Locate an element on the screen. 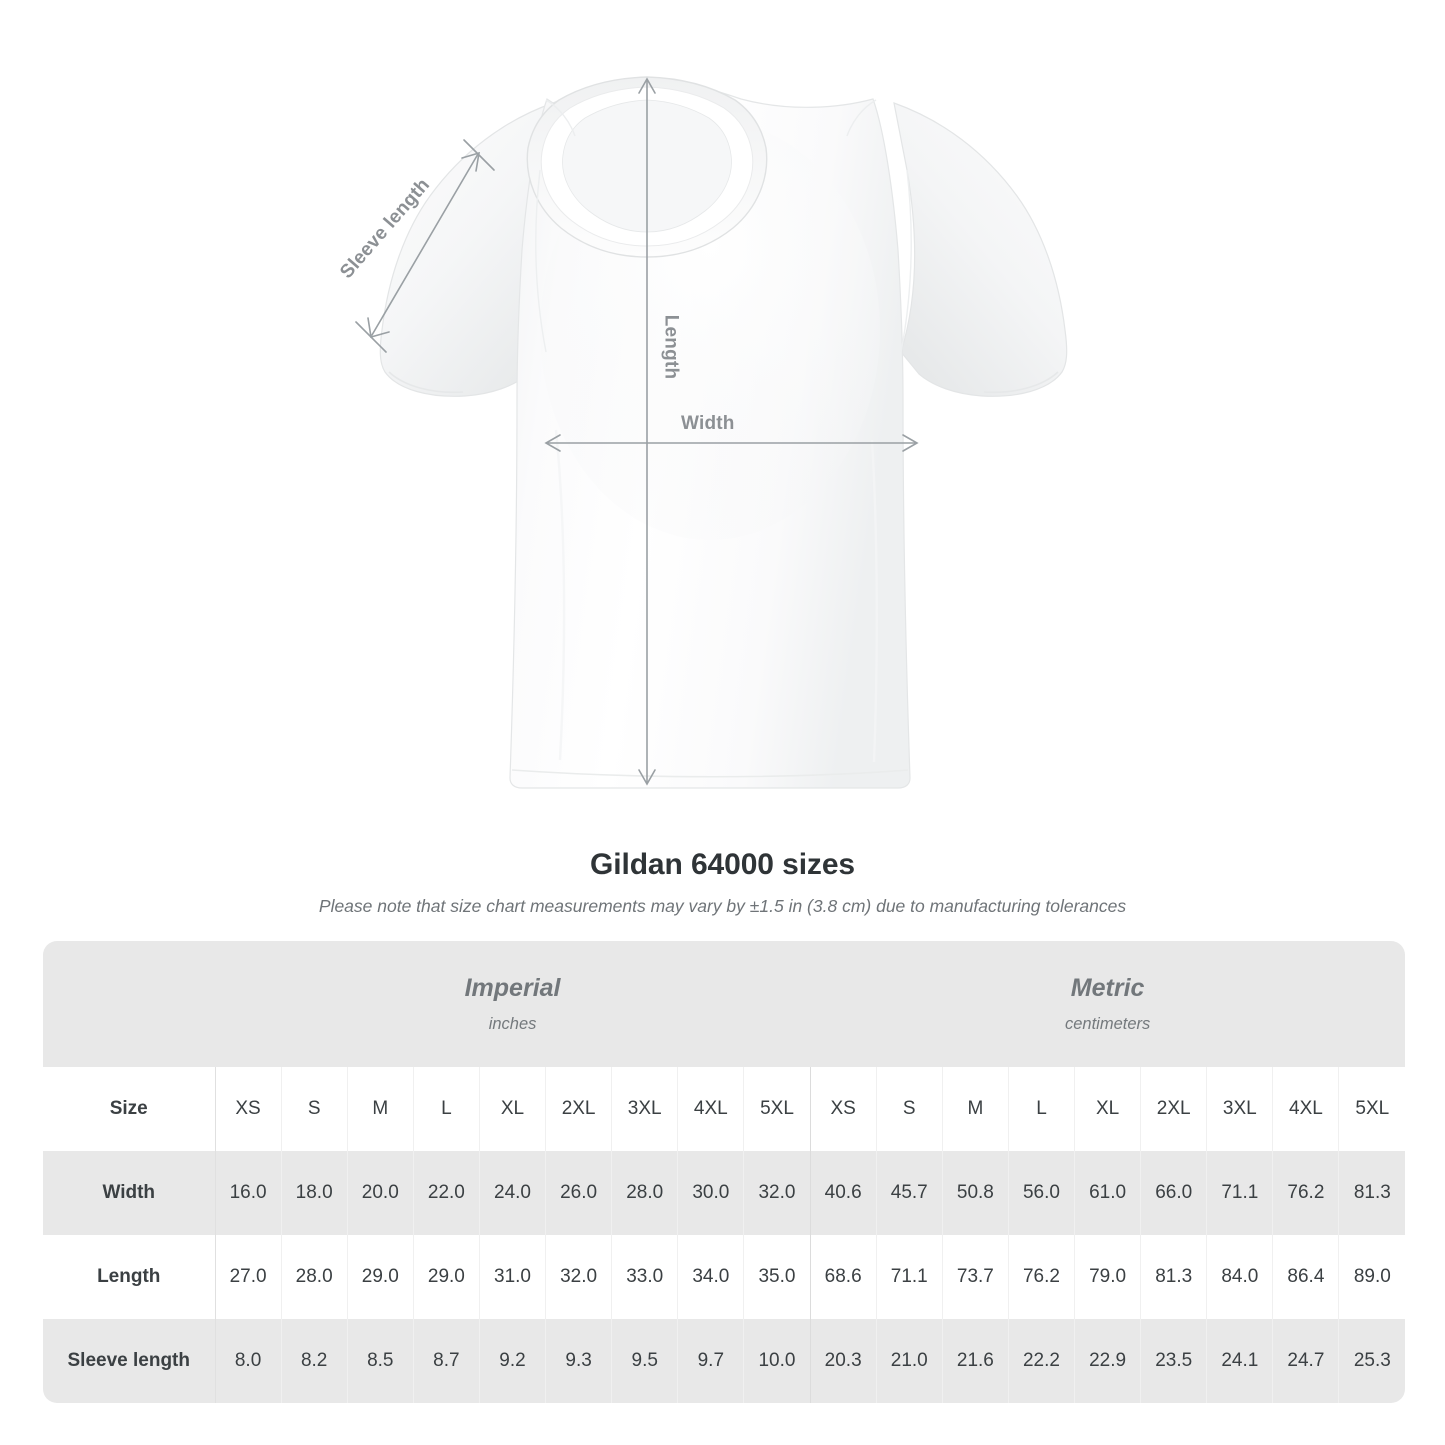  size-cell-metric-4xl: 4XL is located at coordinates (1305, 1109).